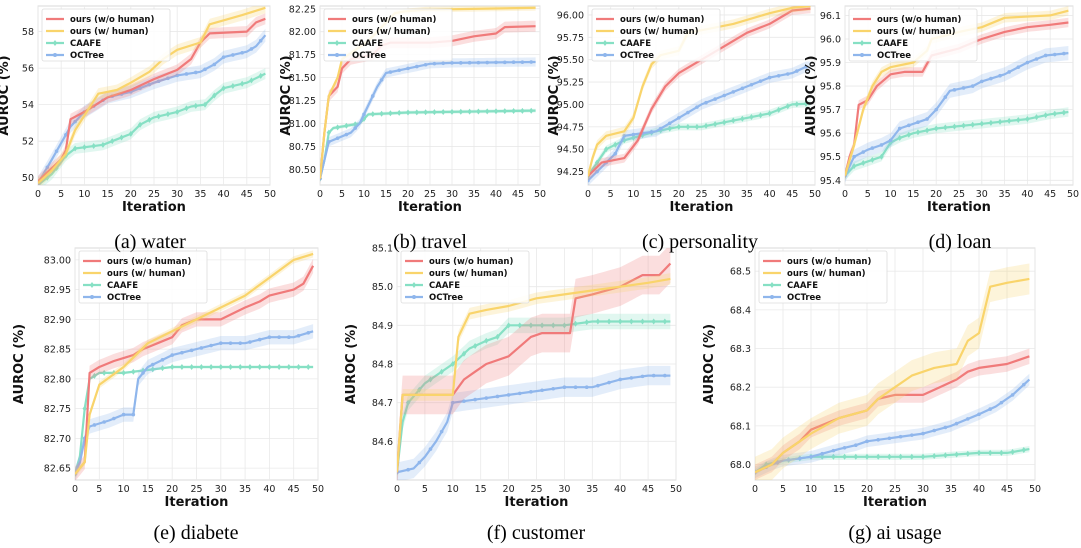  What do you see at coordinates (740, 465) in the screenshot?
I see `y-tick-label: 68.0` at bounding box center [740, 465].